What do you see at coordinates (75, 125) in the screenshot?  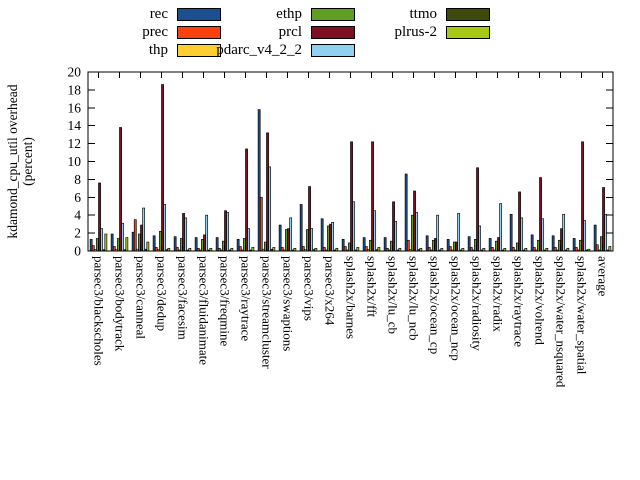 I see `y-tick-label: 14` at bounding box center [75, 125].